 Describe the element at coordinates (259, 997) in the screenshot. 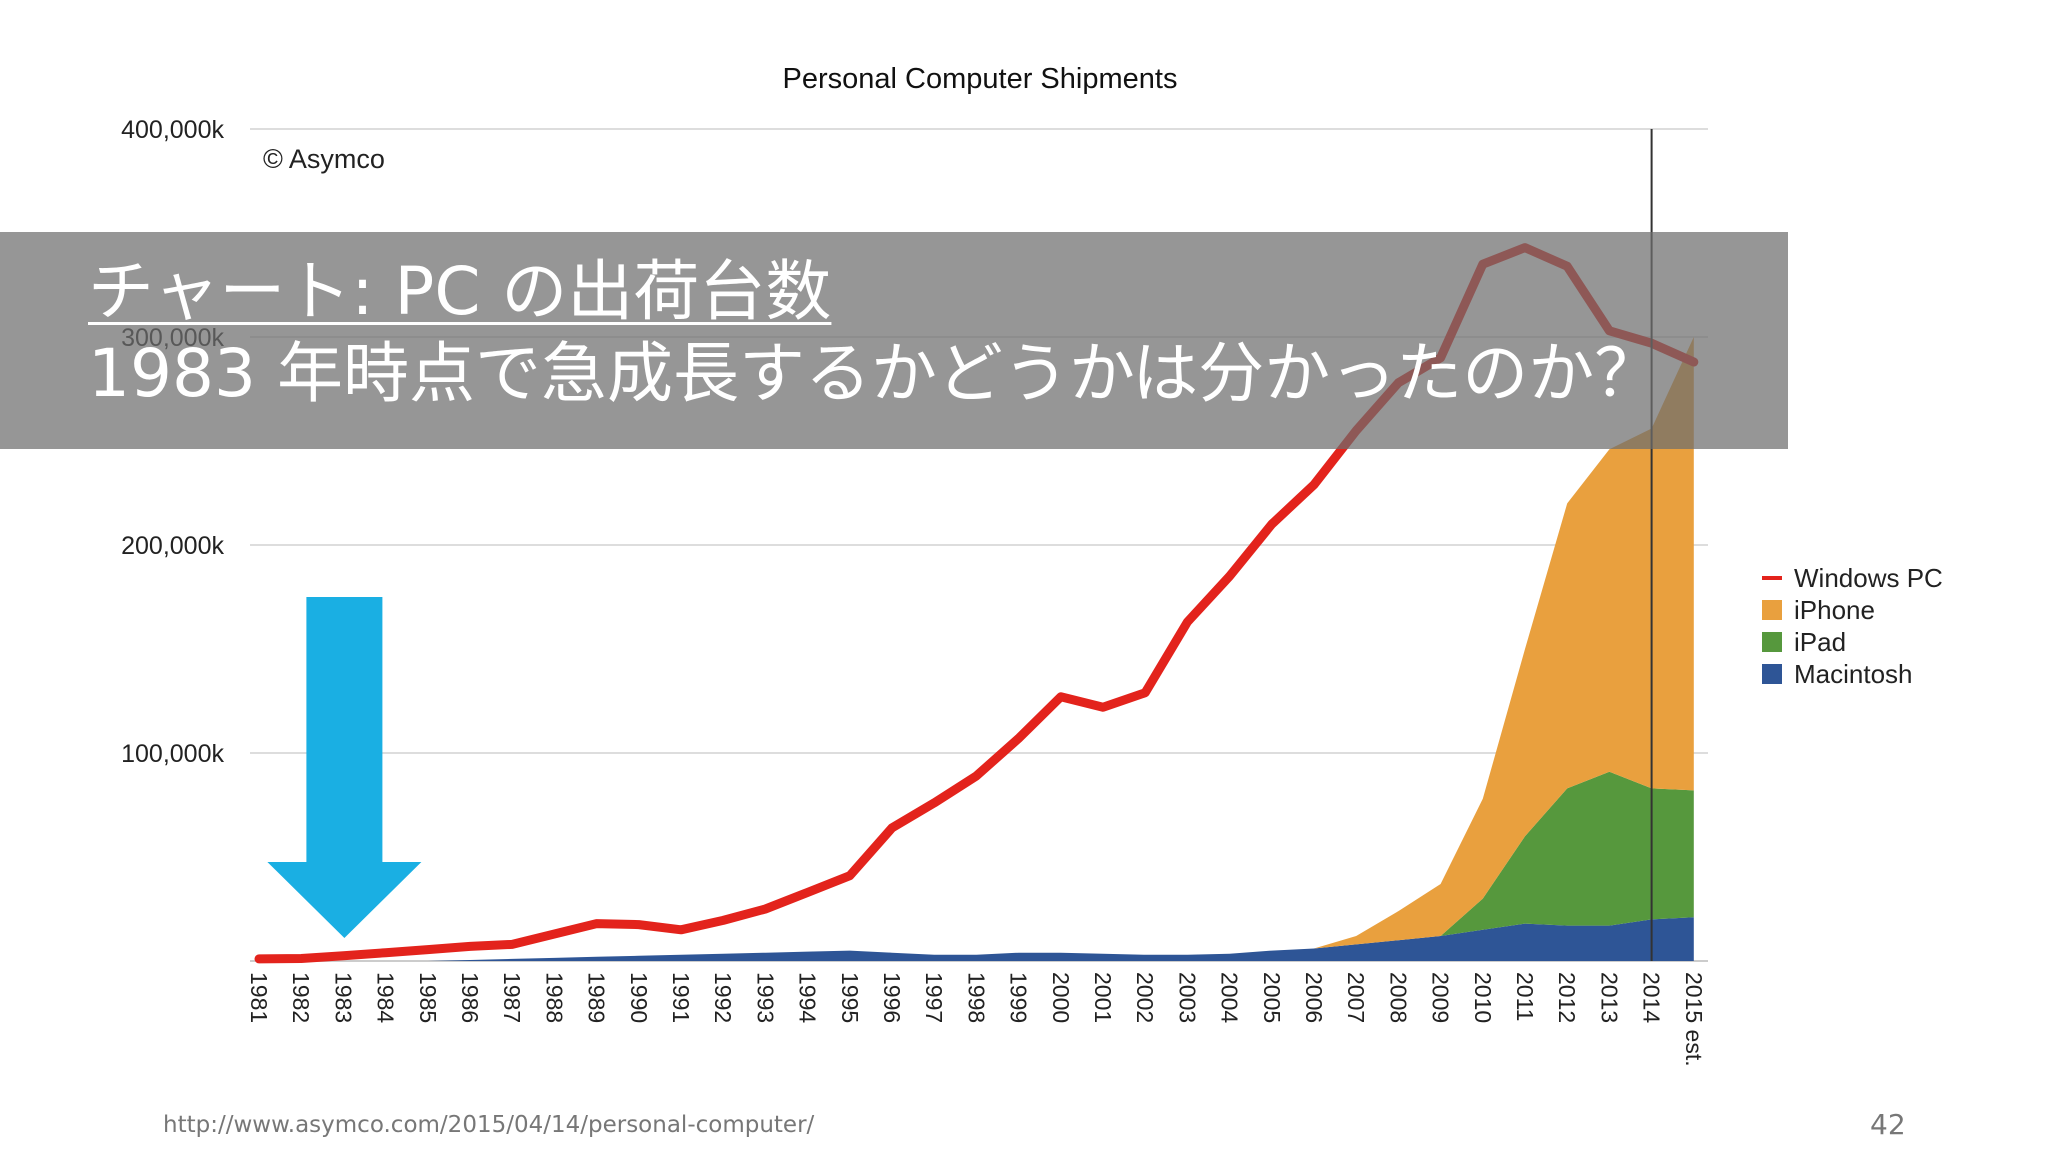

I see `x-tick-label: 1981` at that location.